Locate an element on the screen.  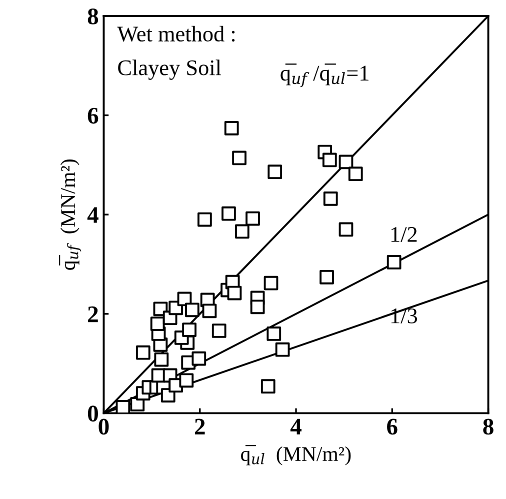
annotation: Clayey Soil is located at coordinates (170, 70).